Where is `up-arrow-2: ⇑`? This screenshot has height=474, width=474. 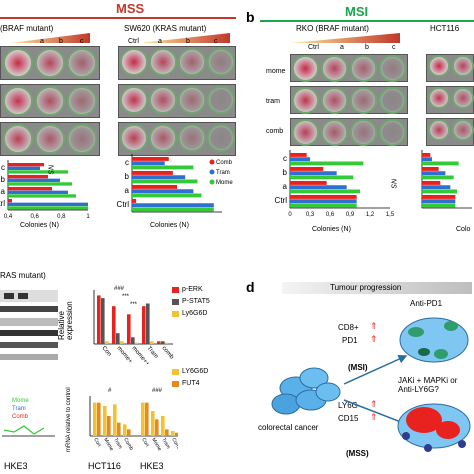
up-arrow-2: ⇑ is located at coordinates (374, 339).